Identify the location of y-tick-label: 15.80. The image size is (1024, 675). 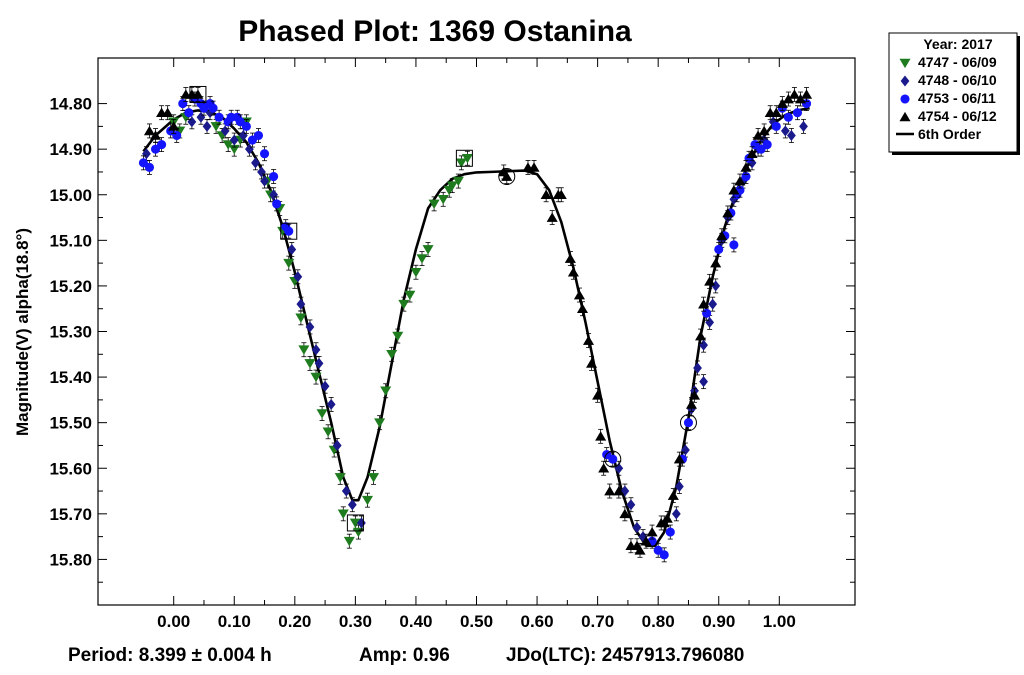
(70, 559).